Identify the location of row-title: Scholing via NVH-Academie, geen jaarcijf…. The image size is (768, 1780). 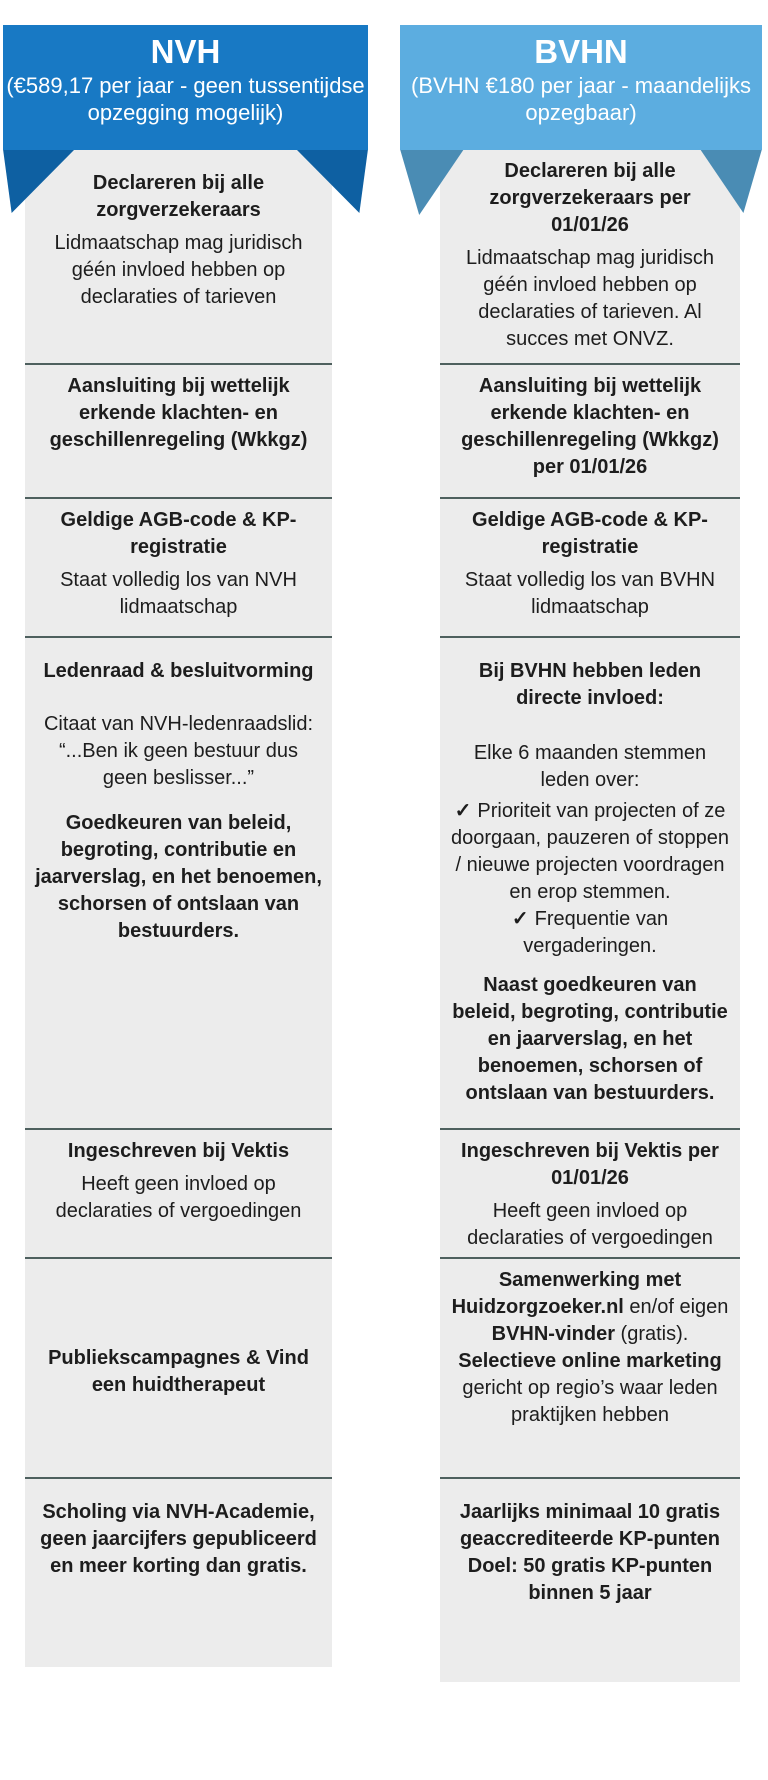
(178, 1539).